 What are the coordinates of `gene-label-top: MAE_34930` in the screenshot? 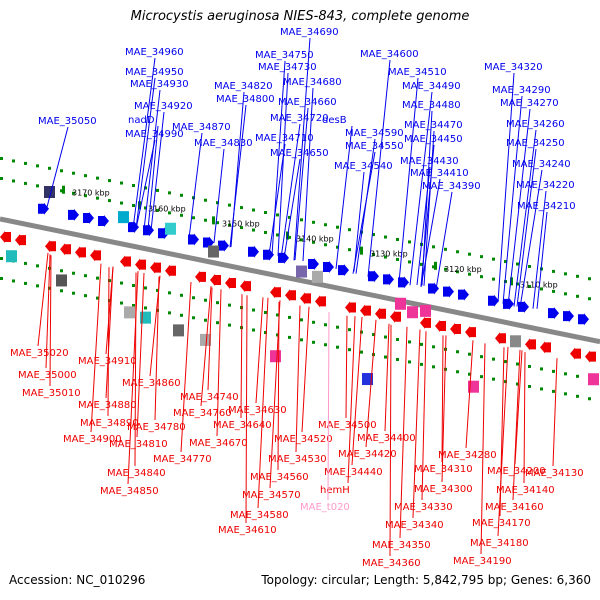 It's located at (159, 84).